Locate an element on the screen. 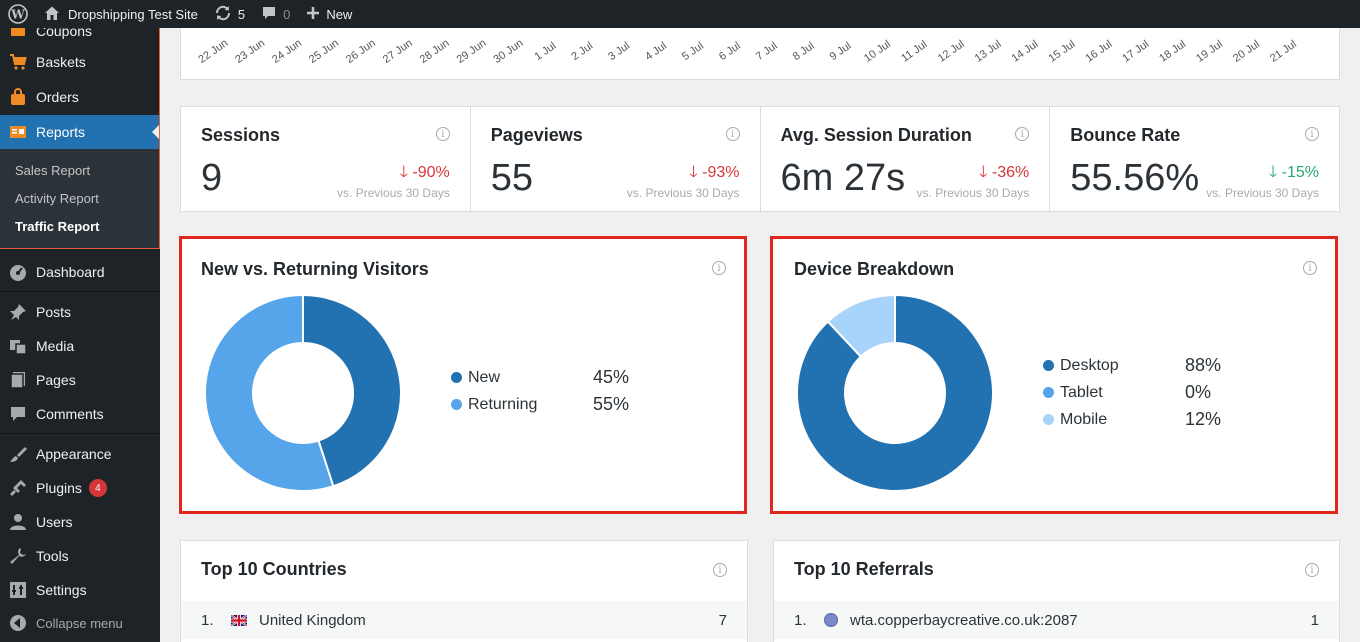 This screenshot has width=1360, height=642. menu-label: Pages is located at coordinates (56, 380).